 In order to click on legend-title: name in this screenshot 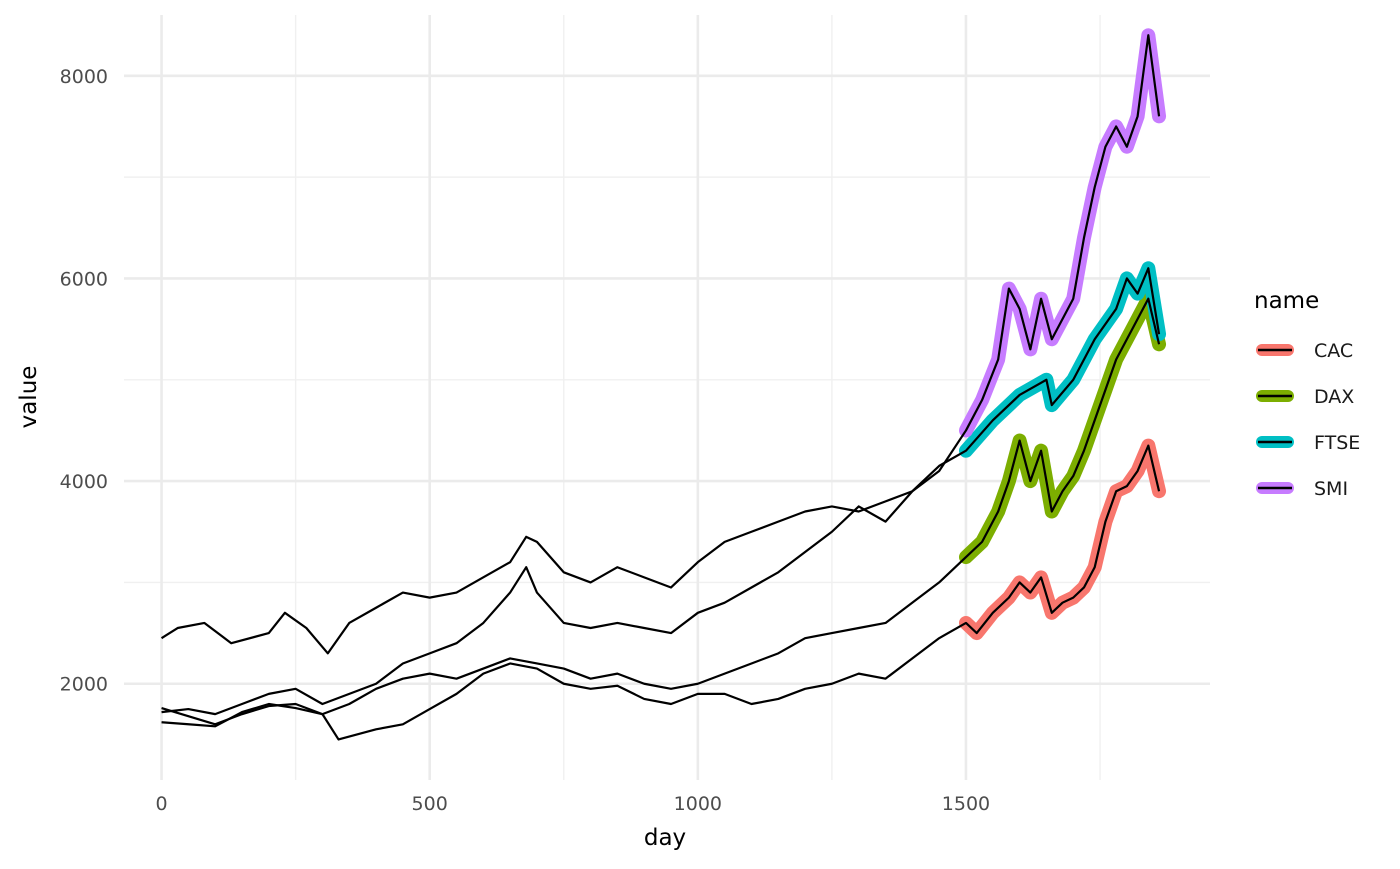, I will do `click(1286, 301)`.